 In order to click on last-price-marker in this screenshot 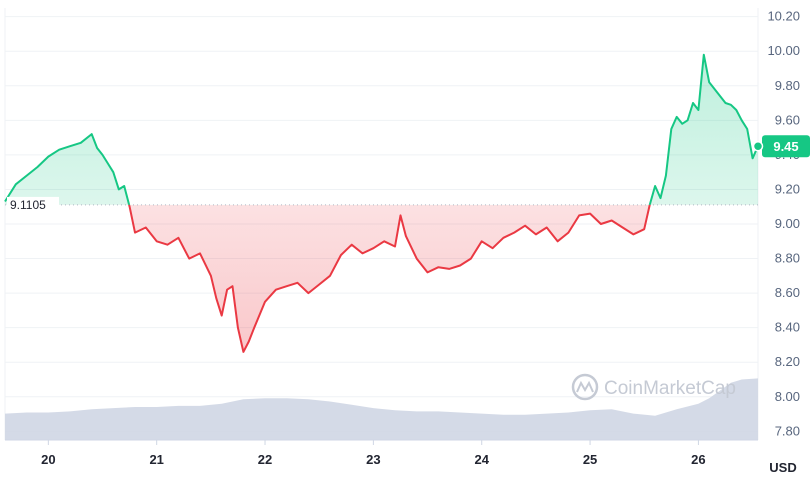, I will do `click(758, 146)`.